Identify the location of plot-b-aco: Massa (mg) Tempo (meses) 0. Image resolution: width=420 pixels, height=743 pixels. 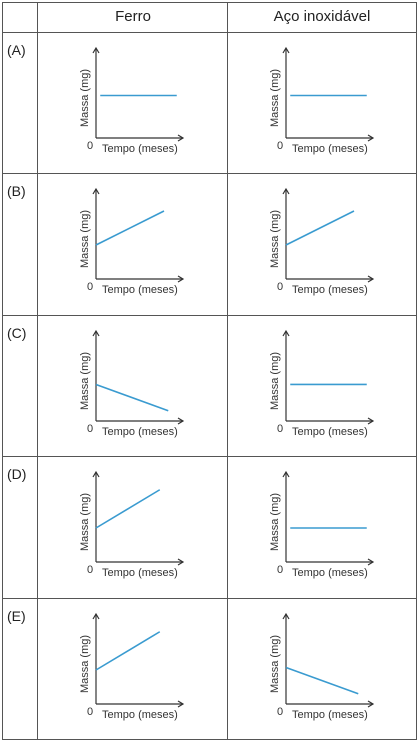
(322, 241).